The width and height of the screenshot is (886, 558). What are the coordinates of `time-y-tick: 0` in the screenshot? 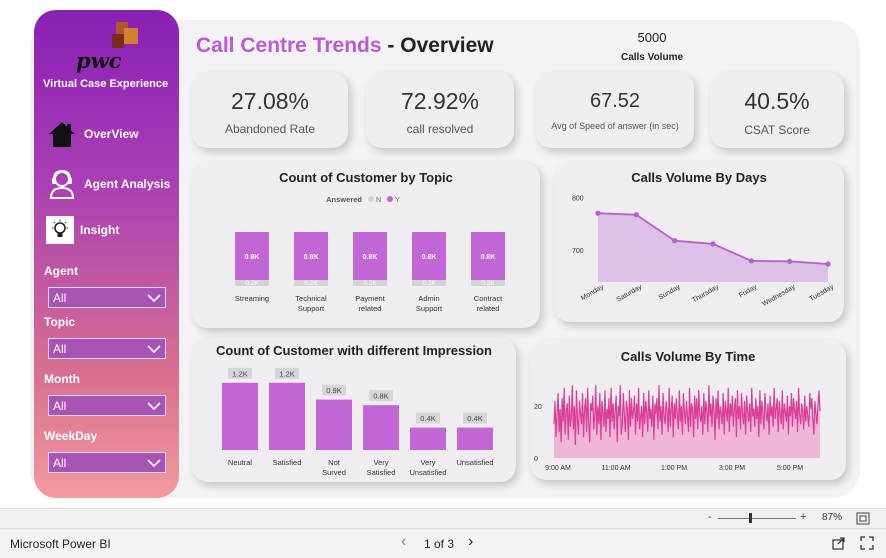 It's located at (536, 459).